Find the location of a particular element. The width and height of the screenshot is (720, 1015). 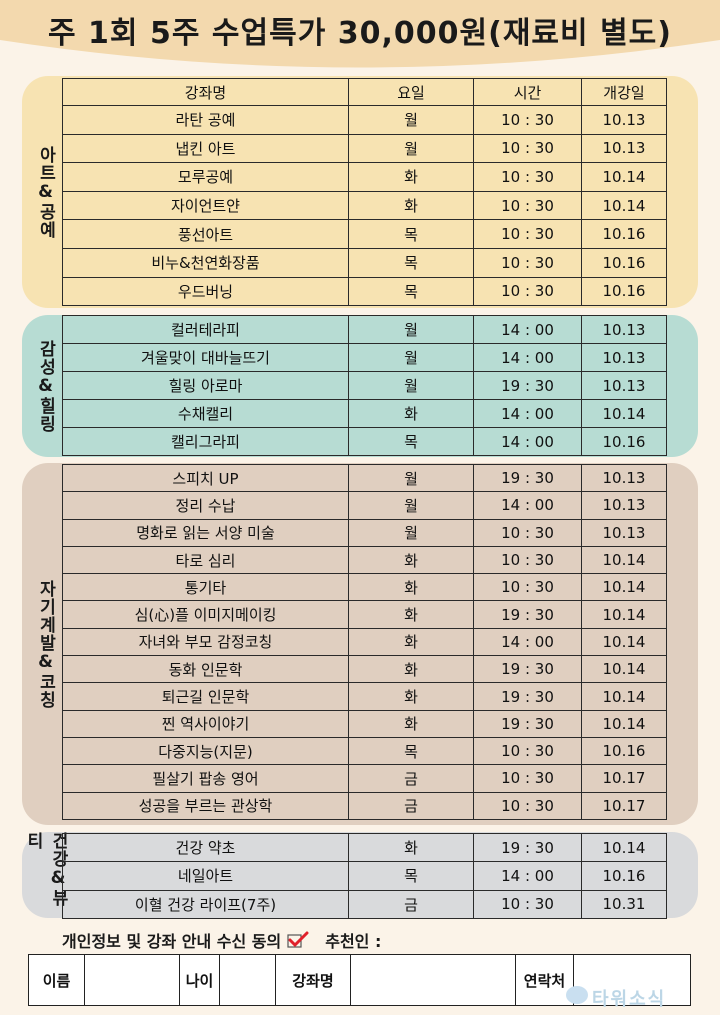

course-name-cell: 풍선아트 is located at coordinates (205, 234).